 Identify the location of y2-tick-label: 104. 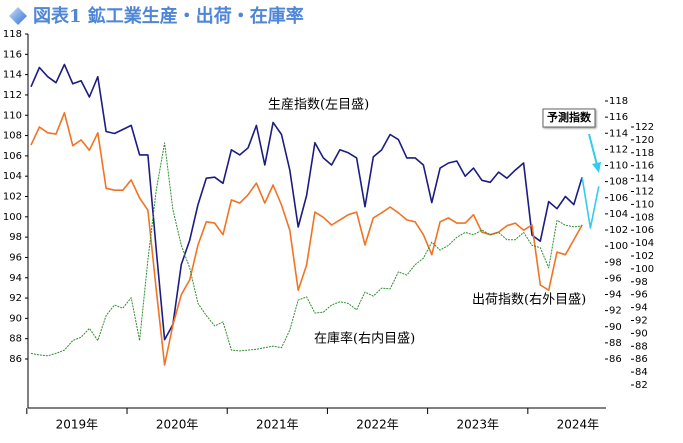
(644, 243).